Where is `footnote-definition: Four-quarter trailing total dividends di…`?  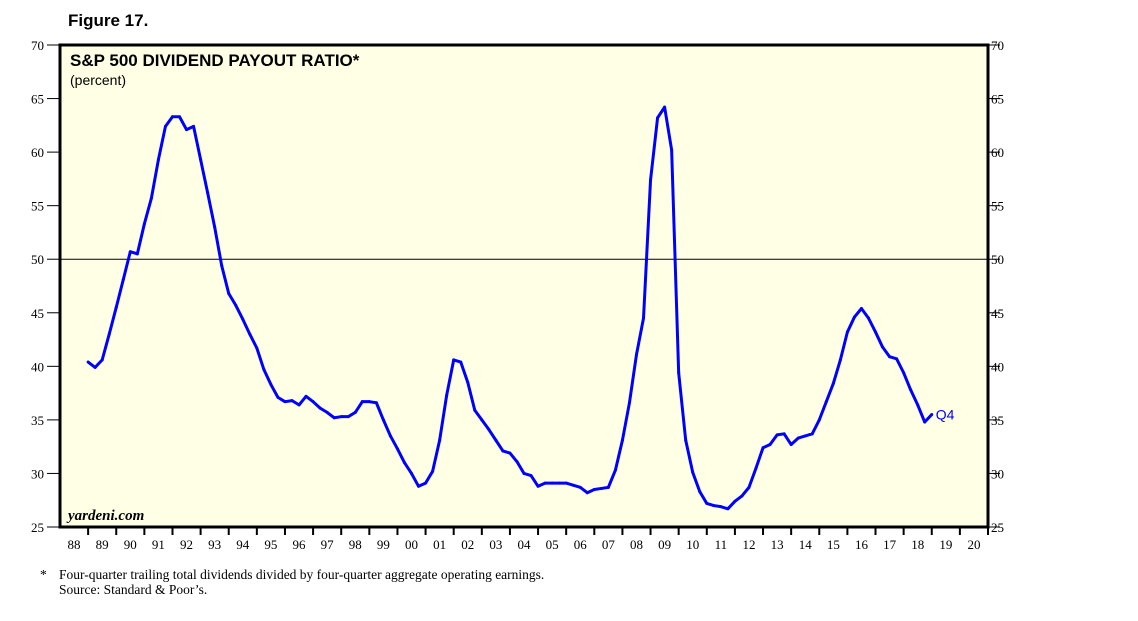 footnote-definition: Four-quarter trailing total dividends di… is located at coordinates (302, 574).